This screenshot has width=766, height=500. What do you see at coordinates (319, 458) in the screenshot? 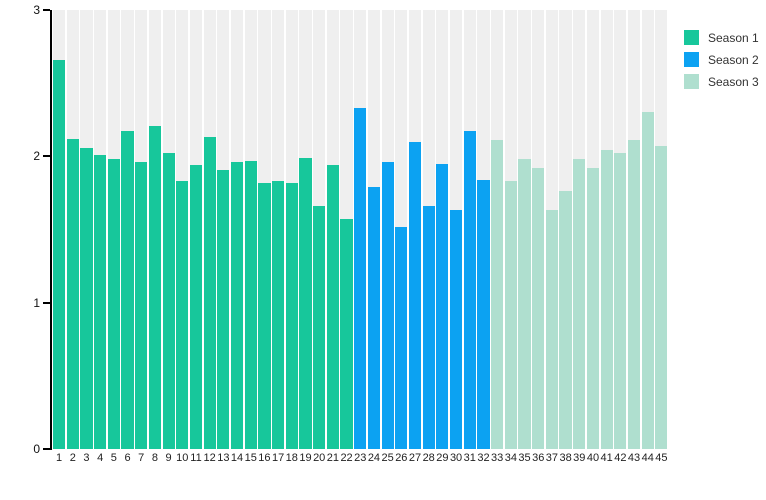
I see `x-tick-label-20: 20` at bounding box center [319, 458].